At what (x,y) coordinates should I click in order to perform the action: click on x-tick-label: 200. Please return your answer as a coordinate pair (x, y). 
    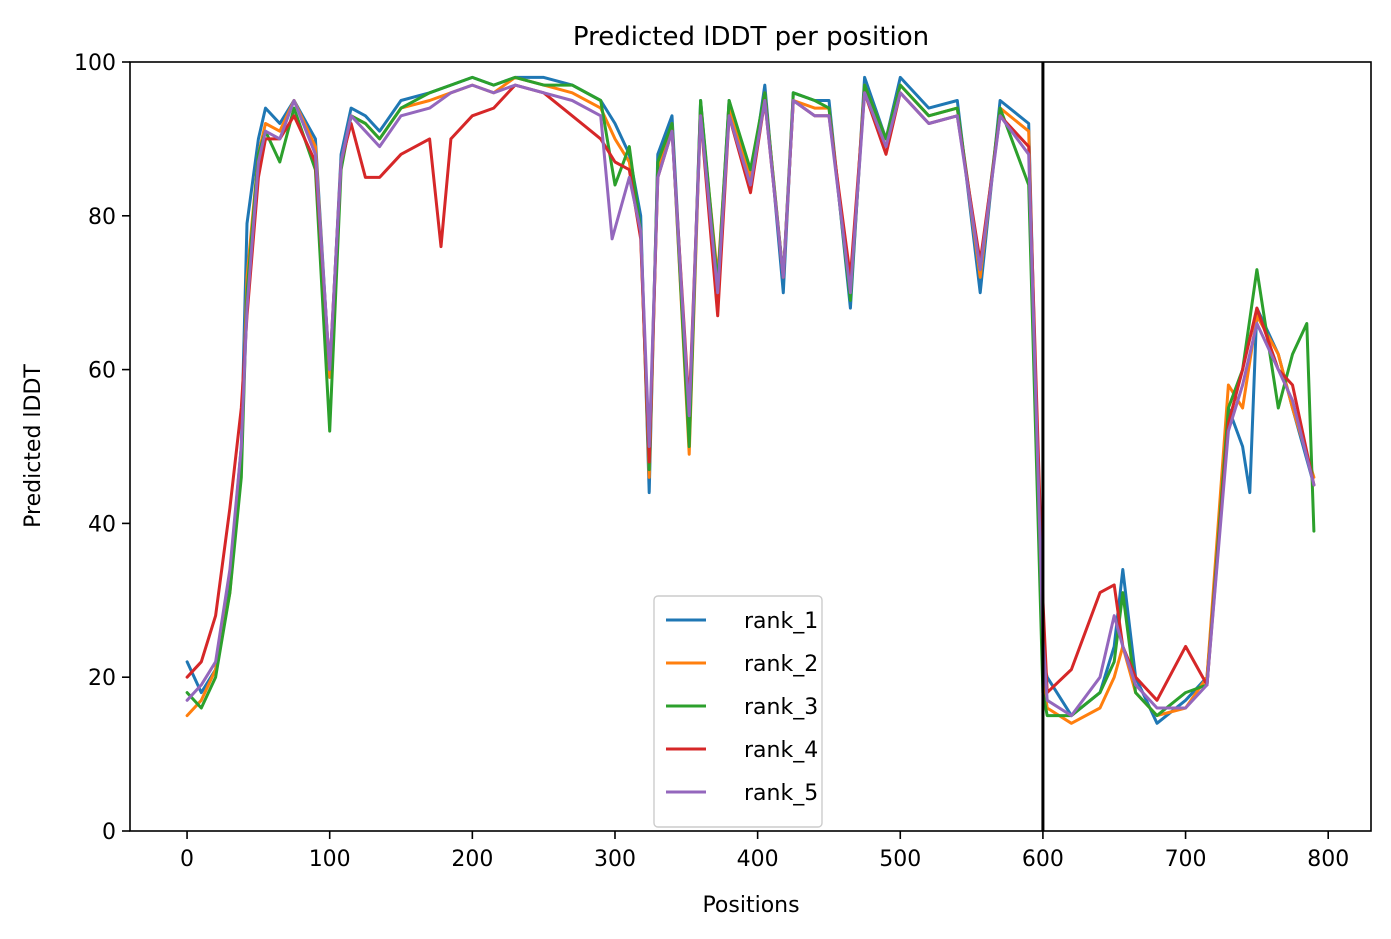
    Looking at the image, I should click on (472, 859).